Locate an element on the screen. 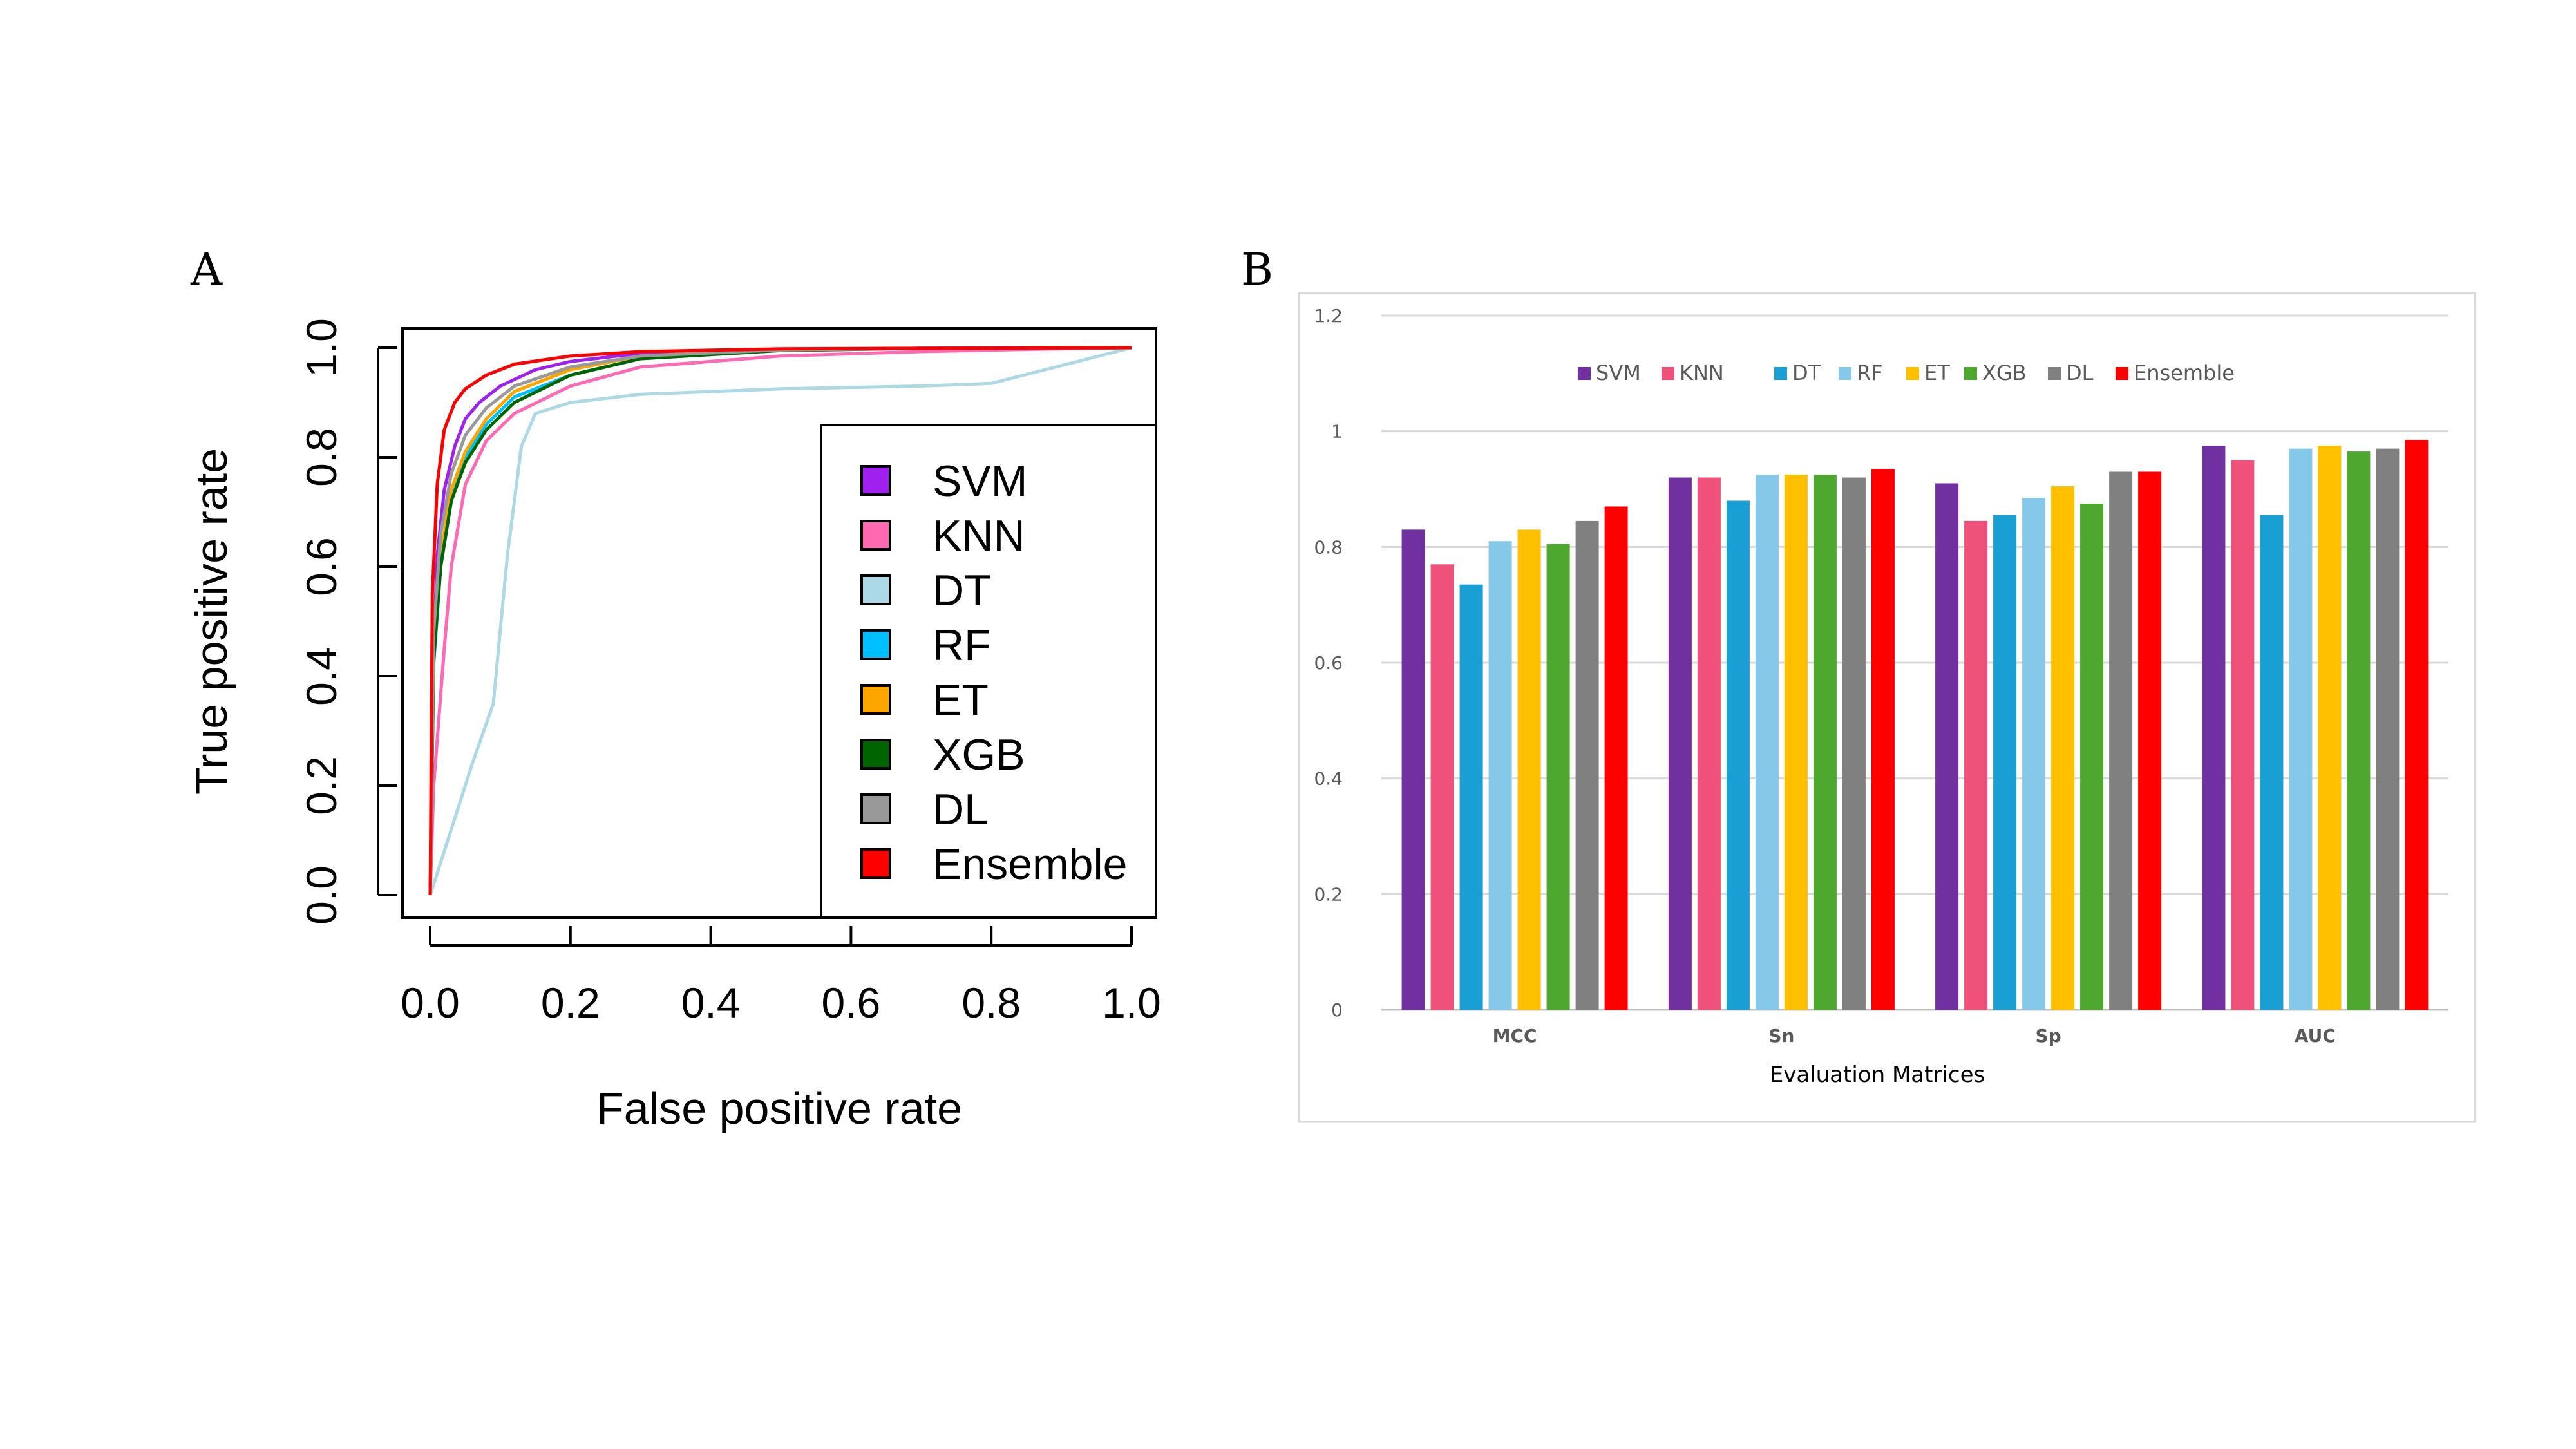 Image resolution: width=2576 pixels, height=1449 pixels. bar-mcc-knn is located at coordinates (1442, 787).